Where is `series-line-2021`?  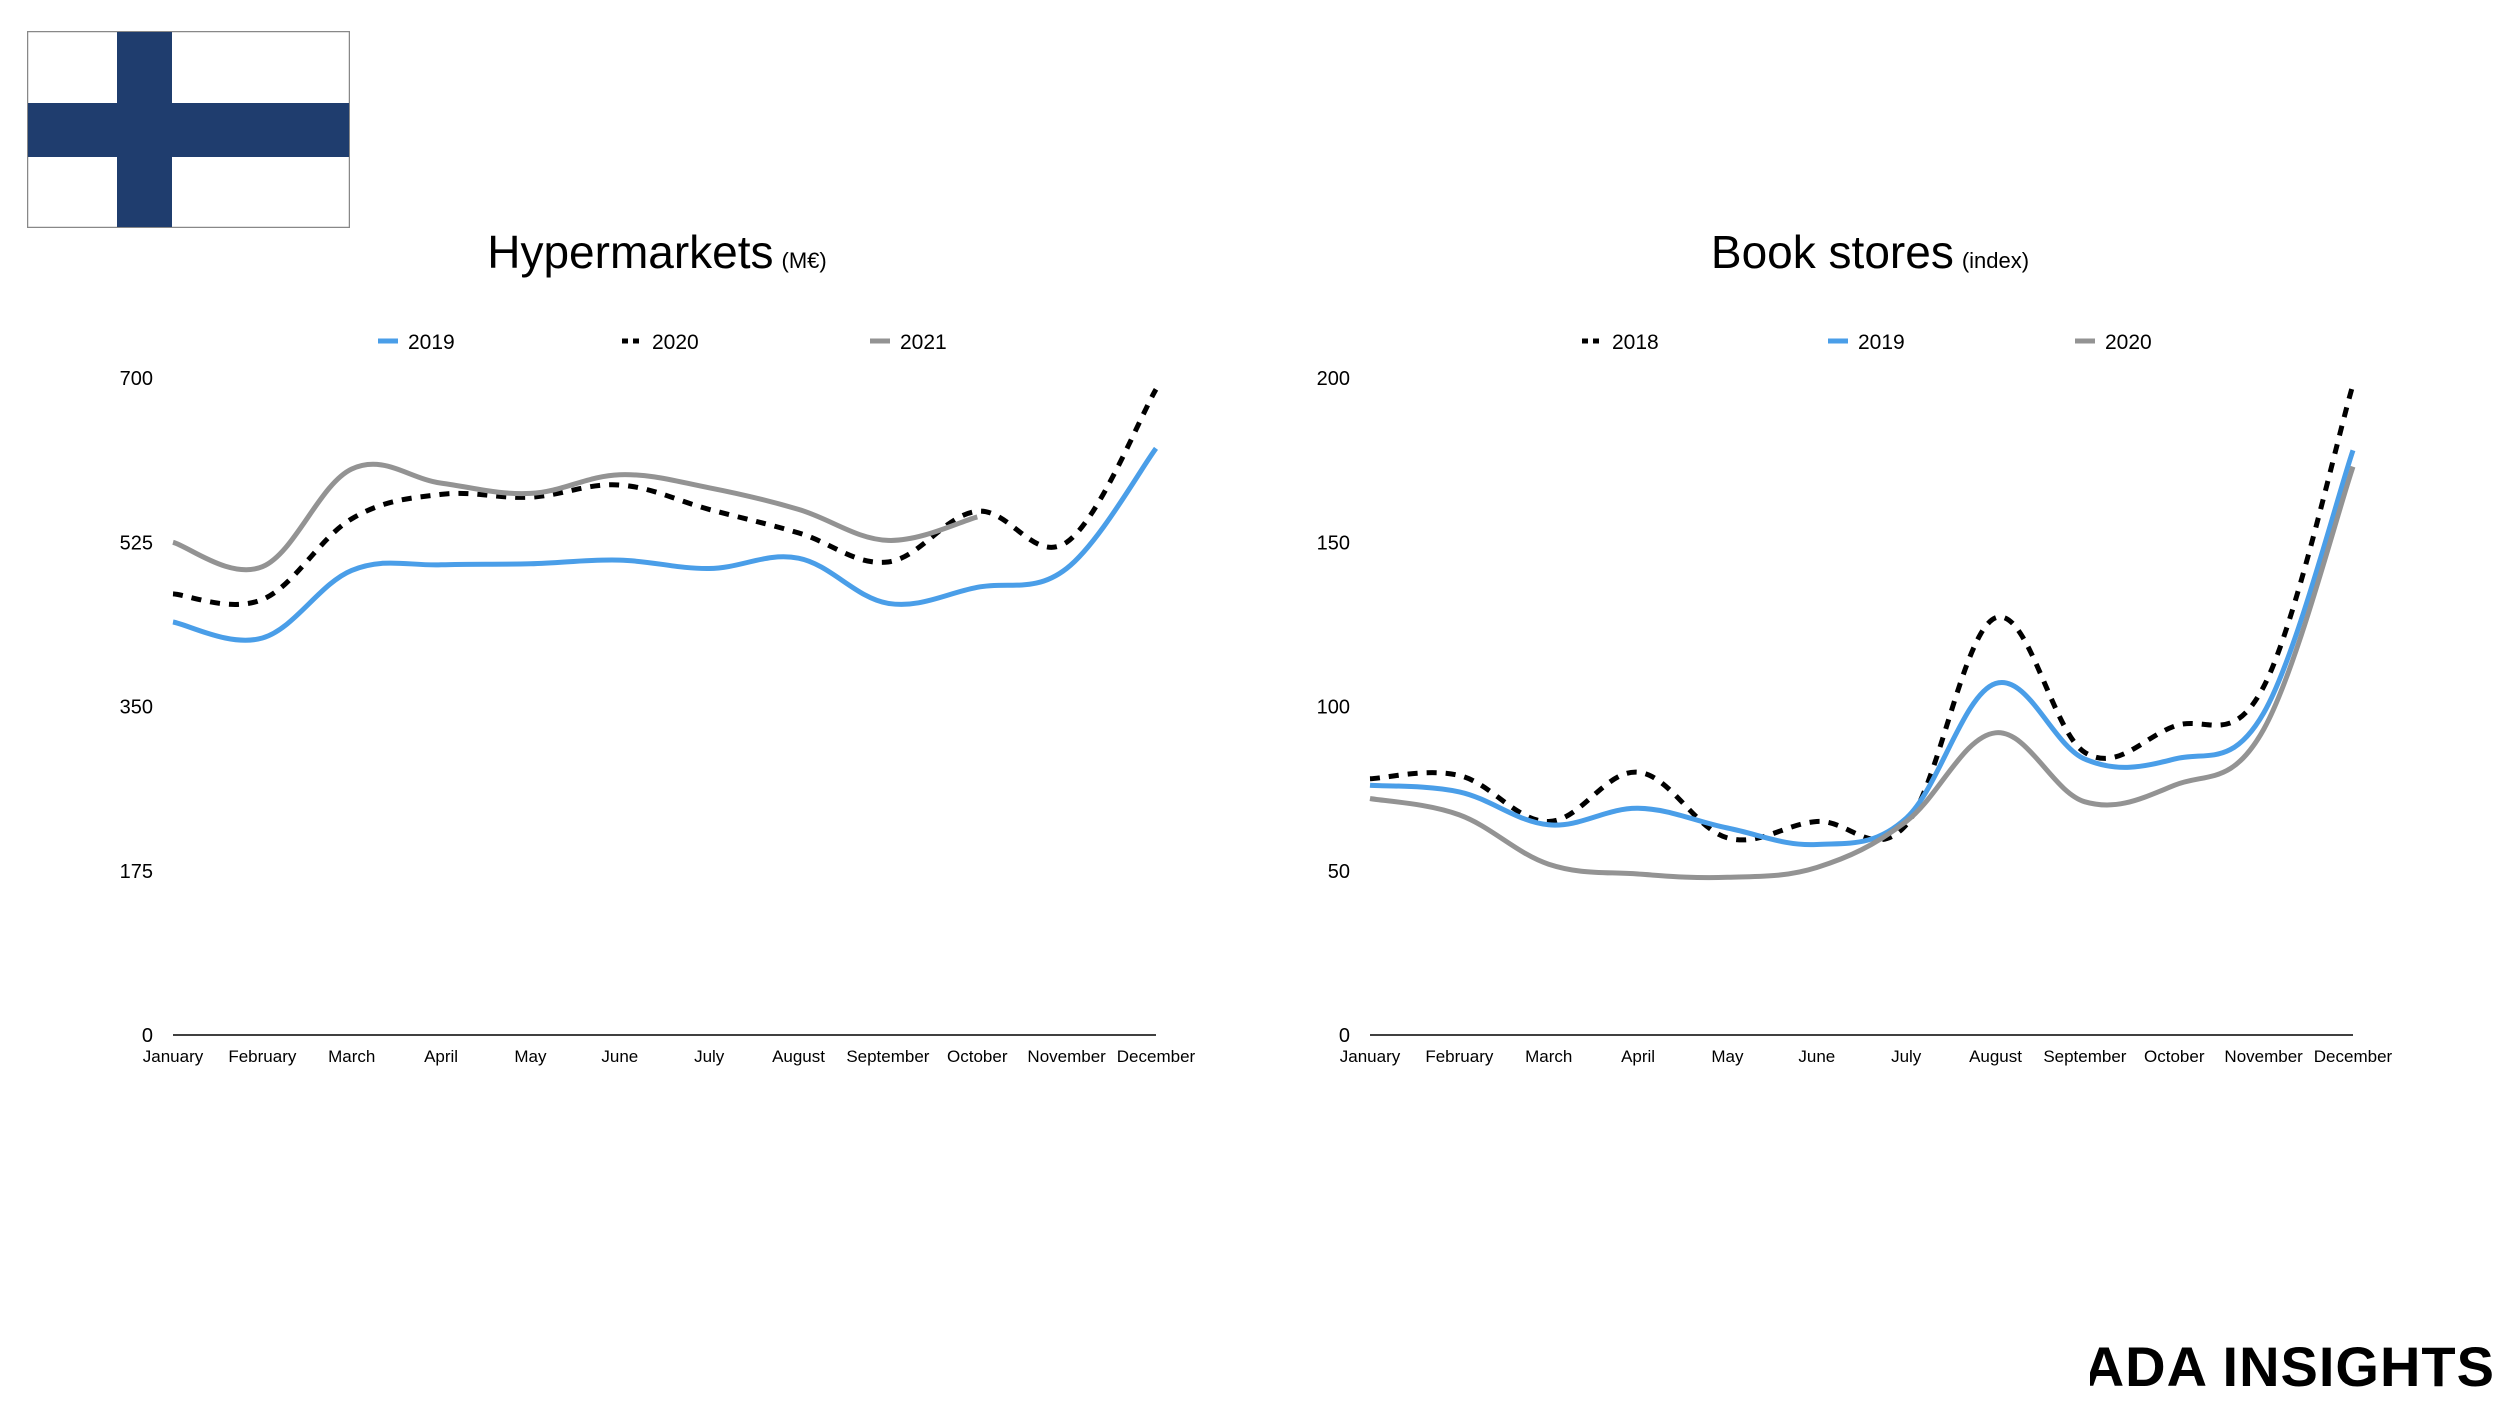 series-line-2021 is located at coordinates (575, 517).